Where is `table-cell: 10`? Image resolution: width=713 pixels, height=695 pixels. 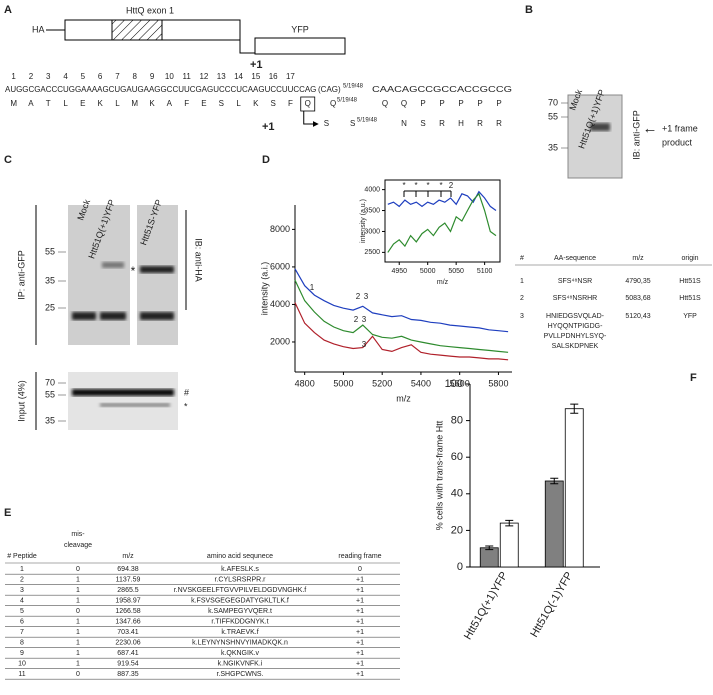 table-cell: 10 is located at coordinates (22, 663).